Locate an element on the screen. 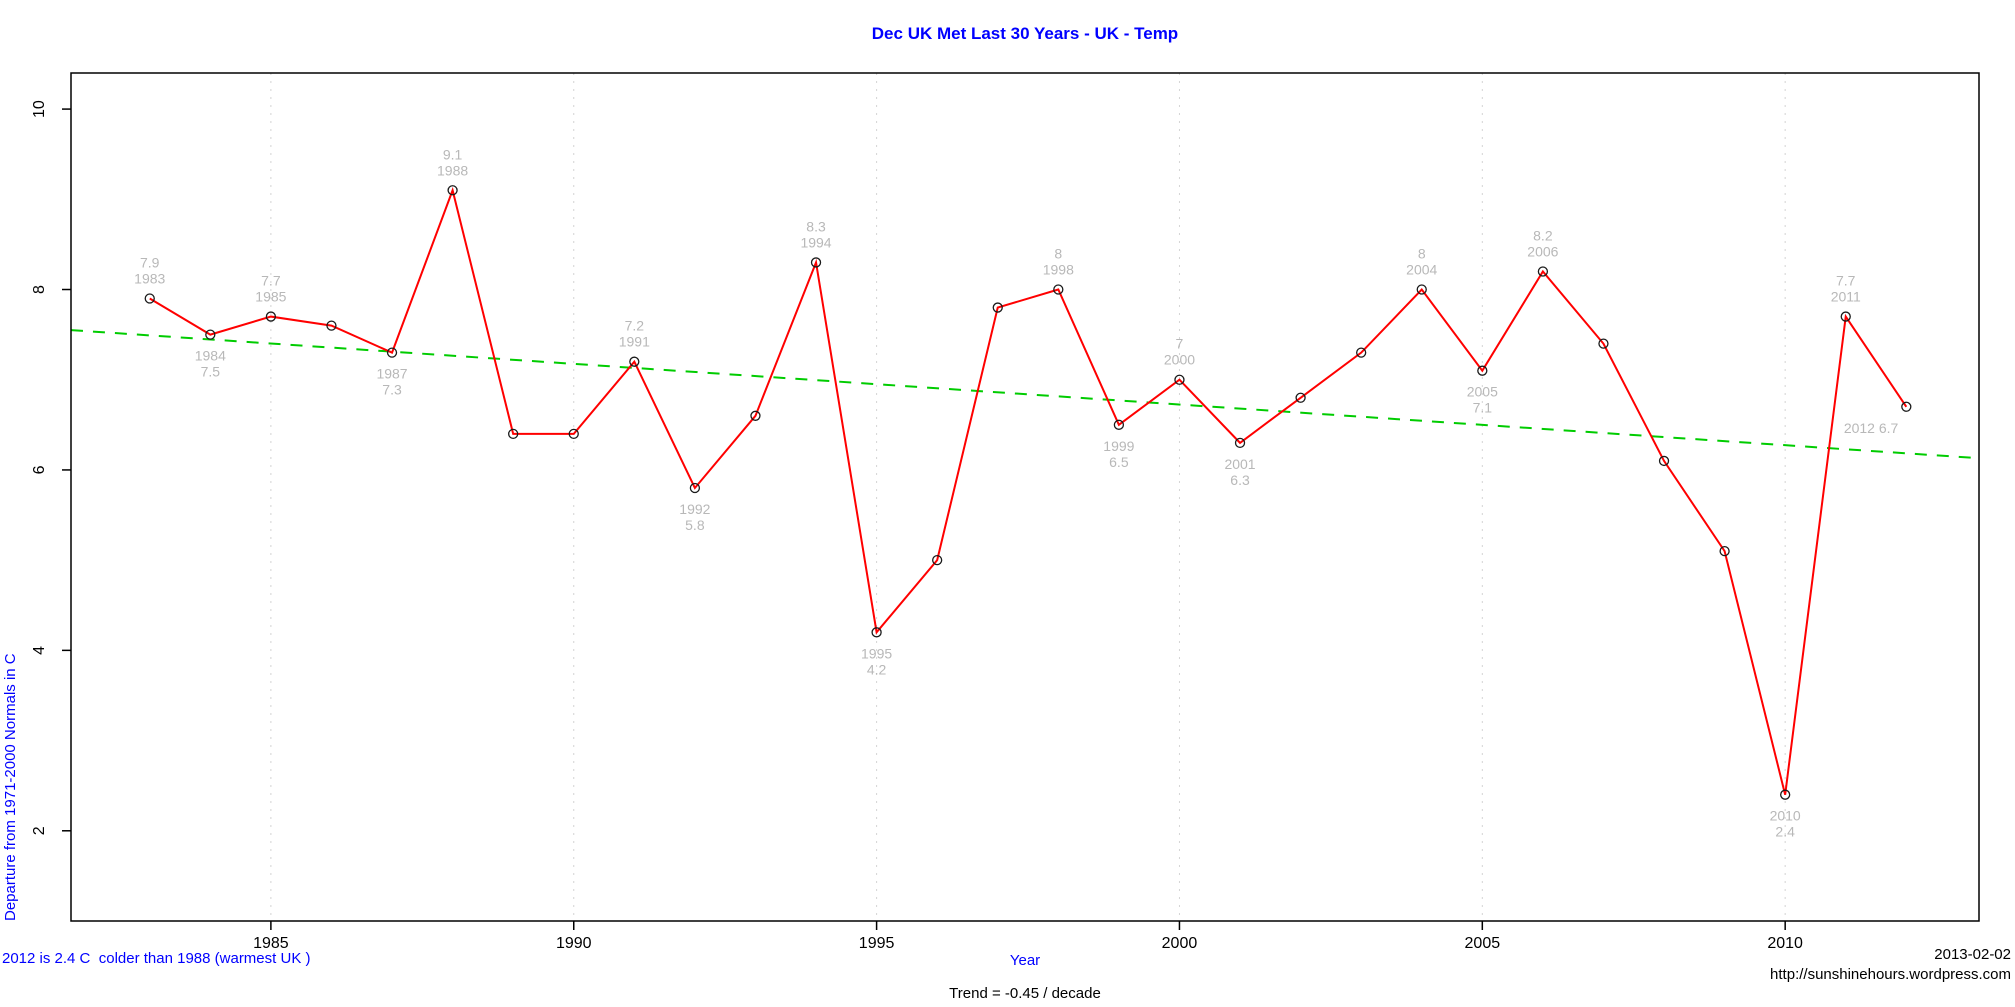 This screenshot has height=1007, width=2015. point-label: 9.1 is located at coordinates (453, 154).